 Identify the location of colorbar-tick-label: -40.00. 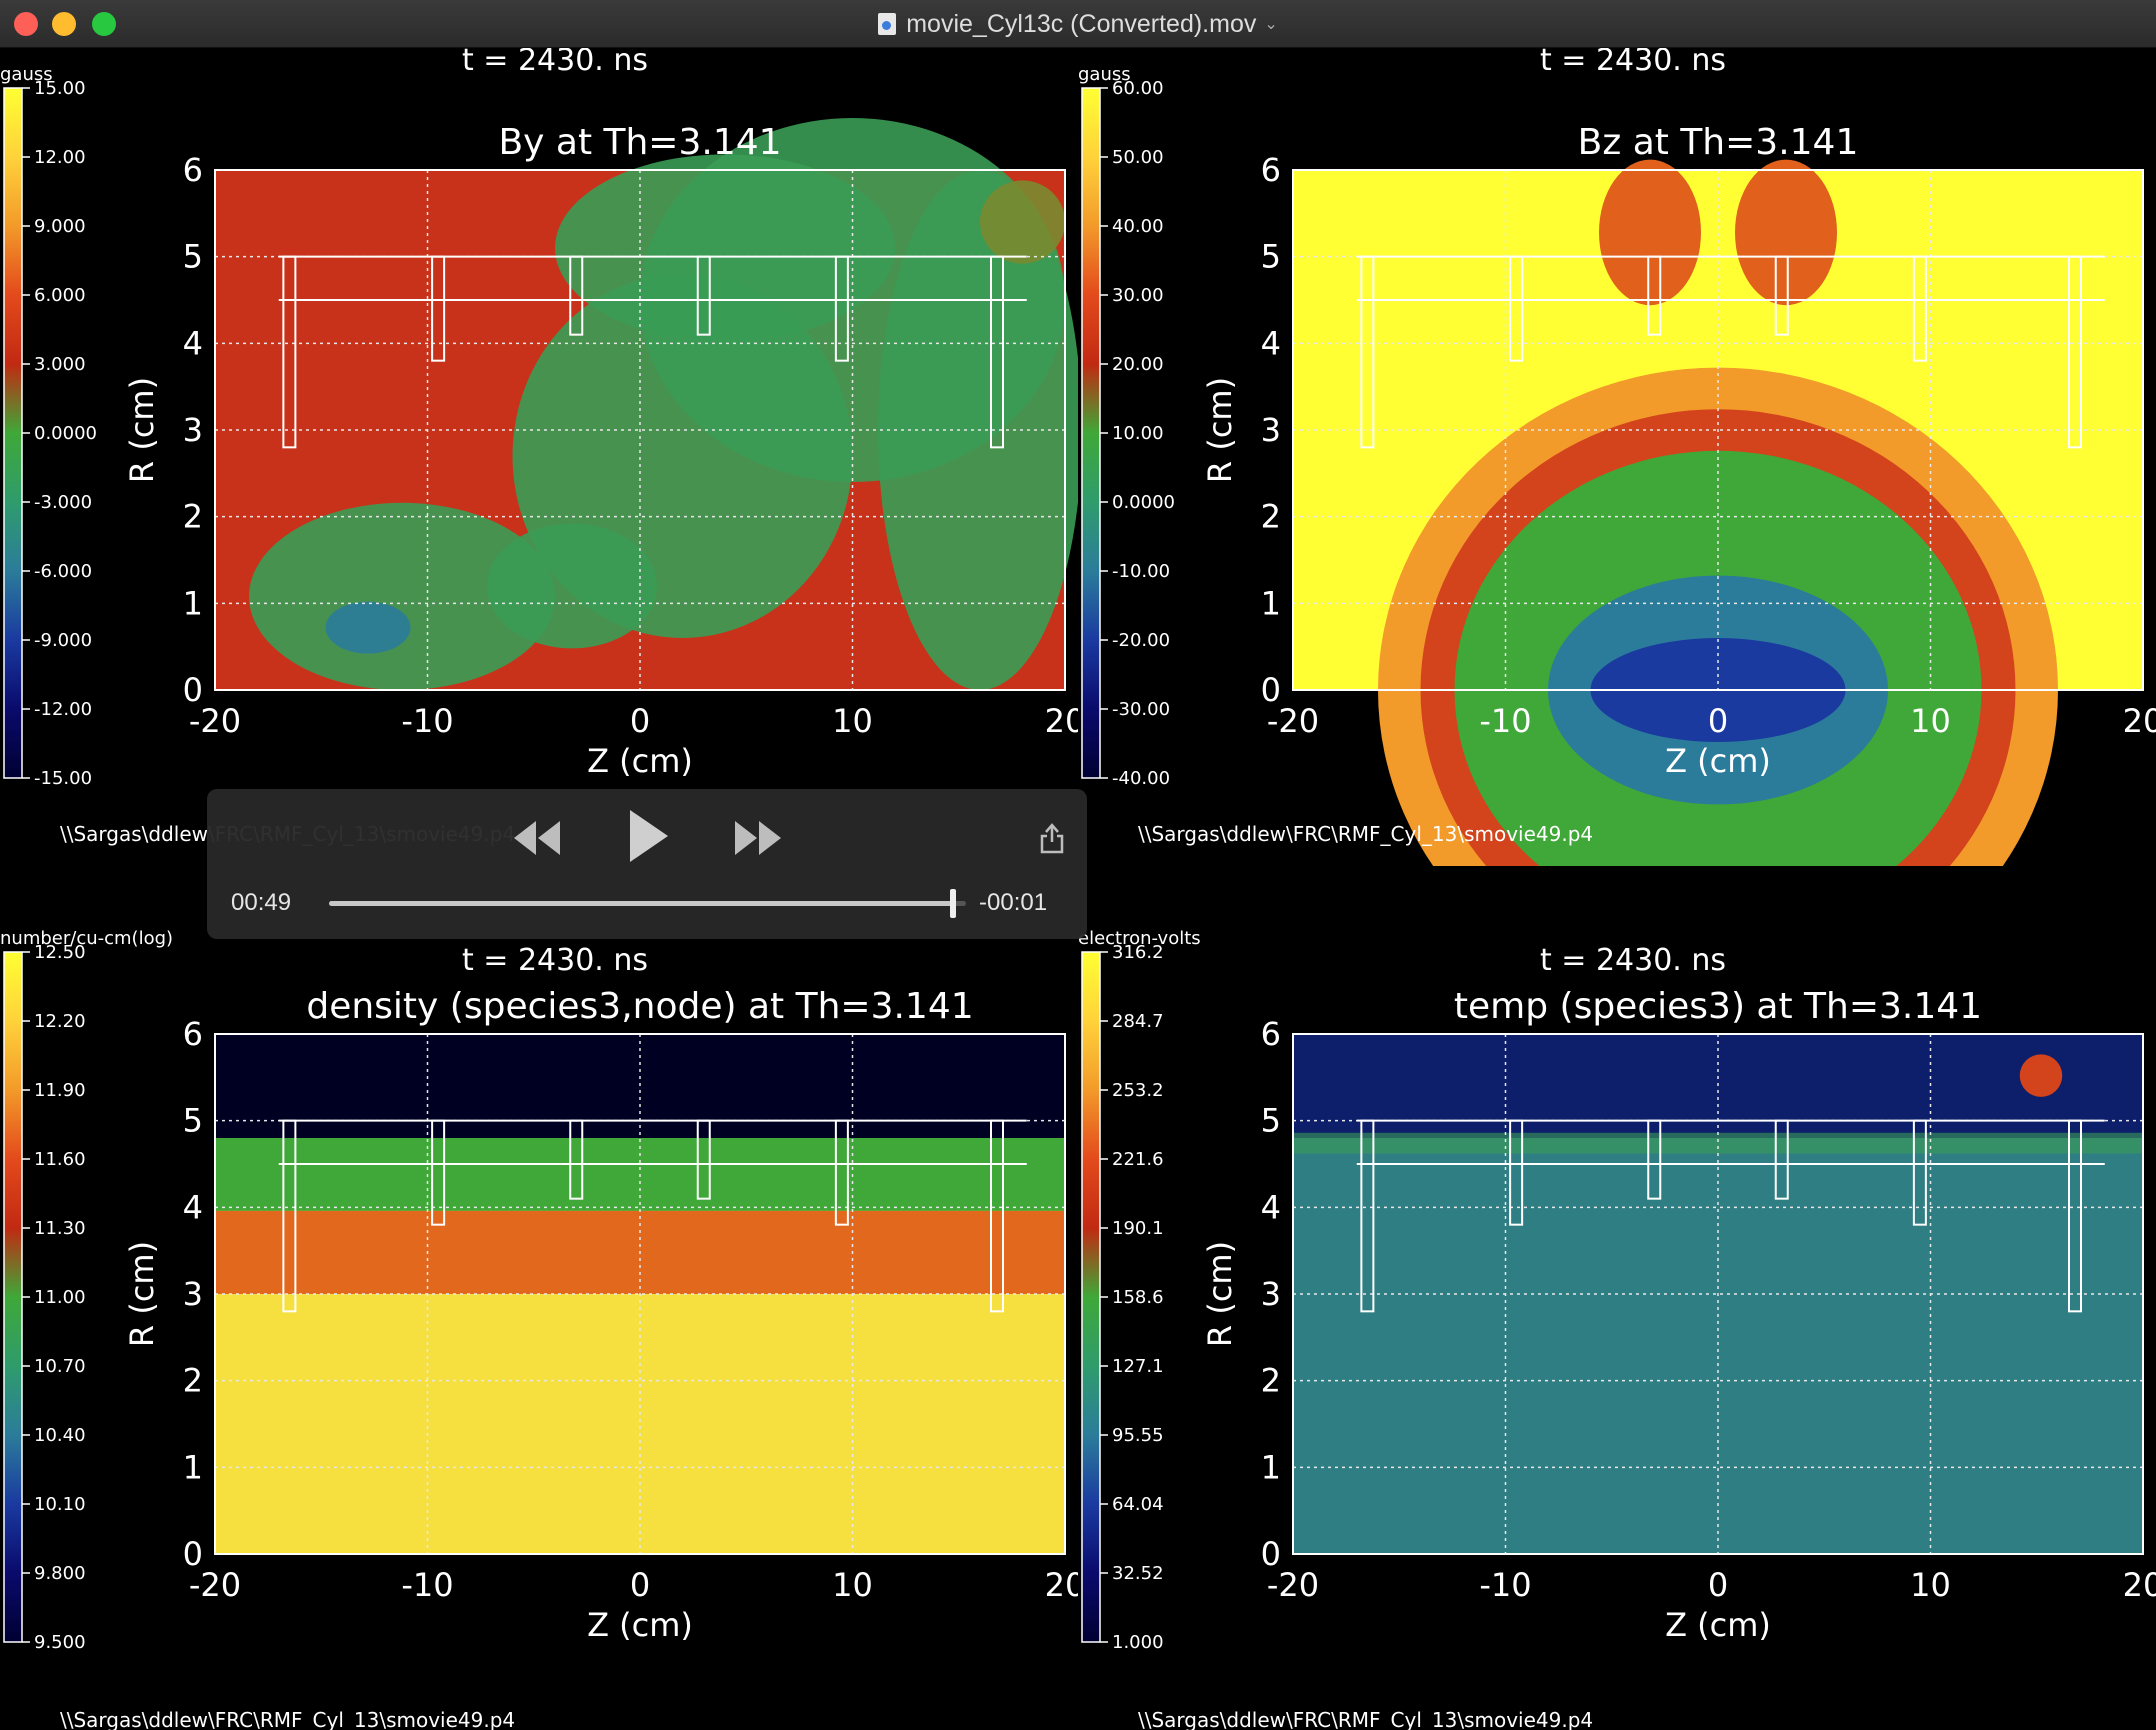
(1141, 778).